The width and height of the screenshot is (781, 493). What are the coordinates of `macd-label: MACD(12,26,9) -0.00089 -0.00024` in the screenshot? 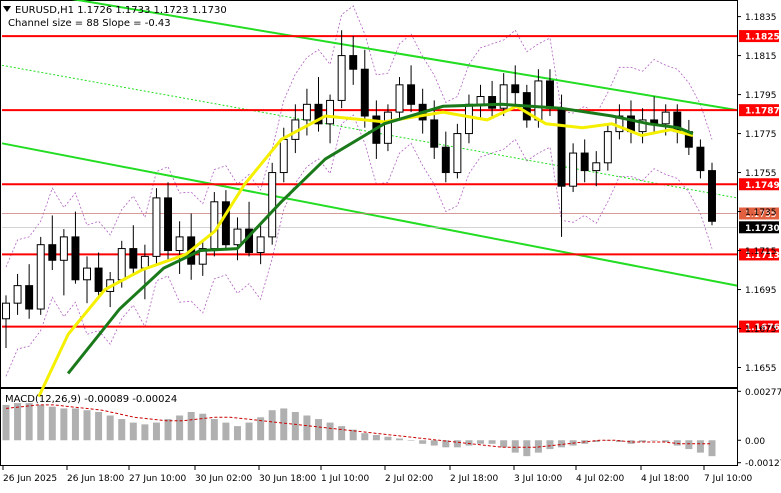 It's located at (91, 399).